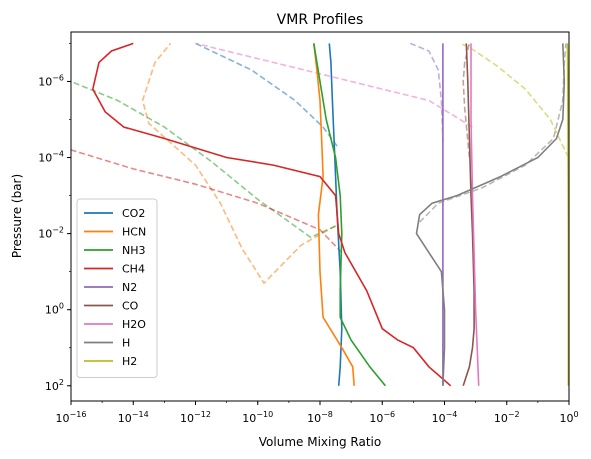  I want to click on x-tick-label: 10⁻⁴, so click(445, 417).